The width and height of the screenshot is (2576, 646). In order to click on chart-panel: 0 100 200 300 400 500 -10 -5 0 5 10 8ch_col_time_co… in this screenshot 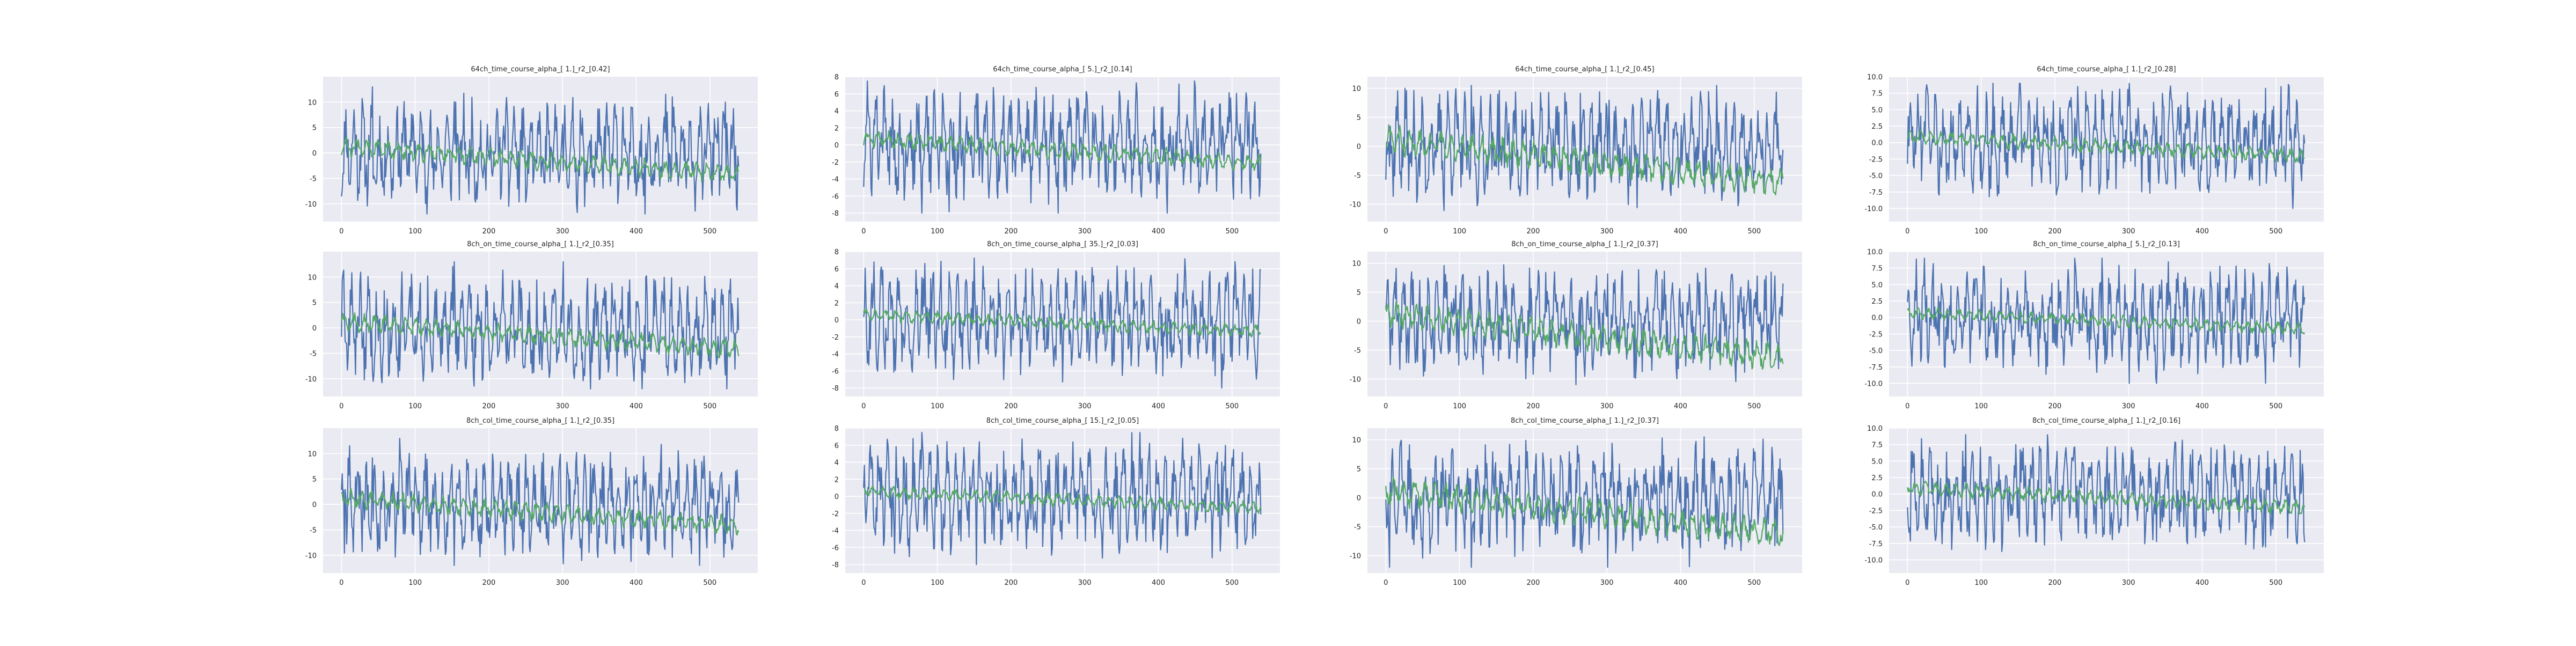, I will do `click(1576, 502)`.